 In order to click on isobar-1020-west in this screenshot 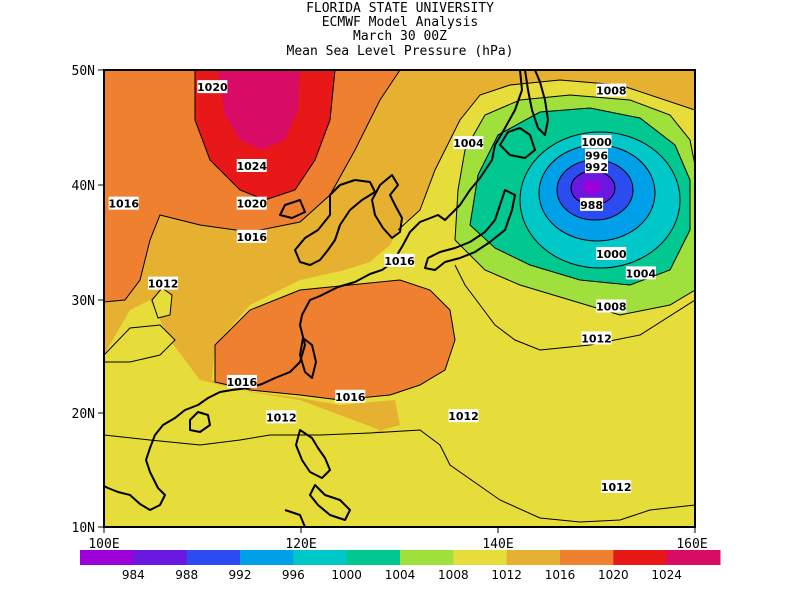, I will do `click(252, 186)`.